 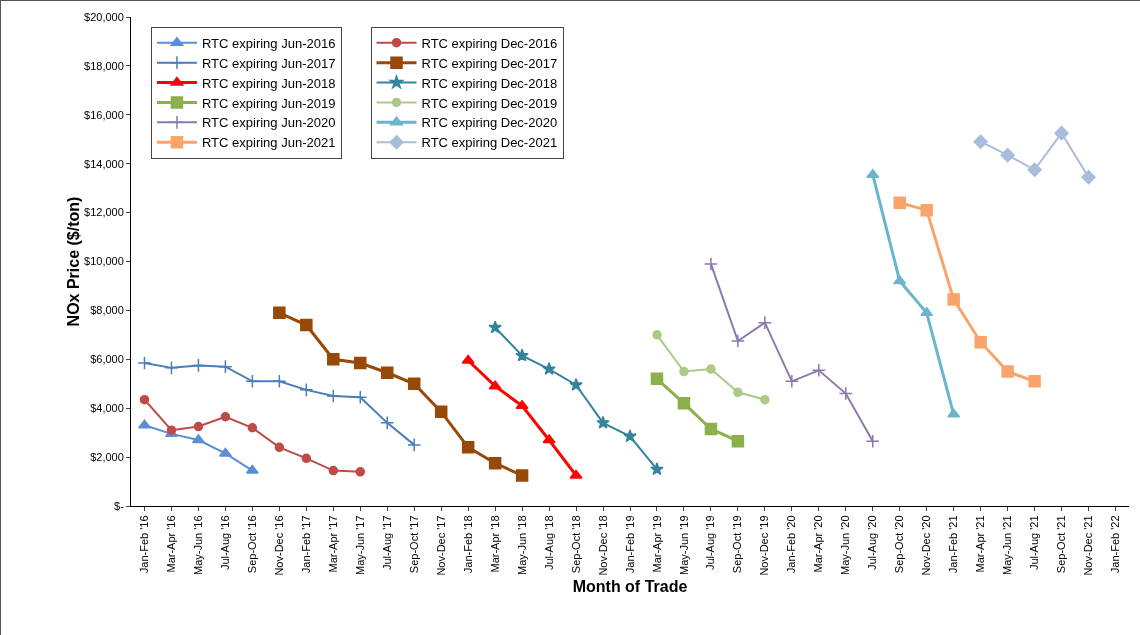 I want to click on x-tick-label: Jan-Feb '20, so click(x=791, y=544).